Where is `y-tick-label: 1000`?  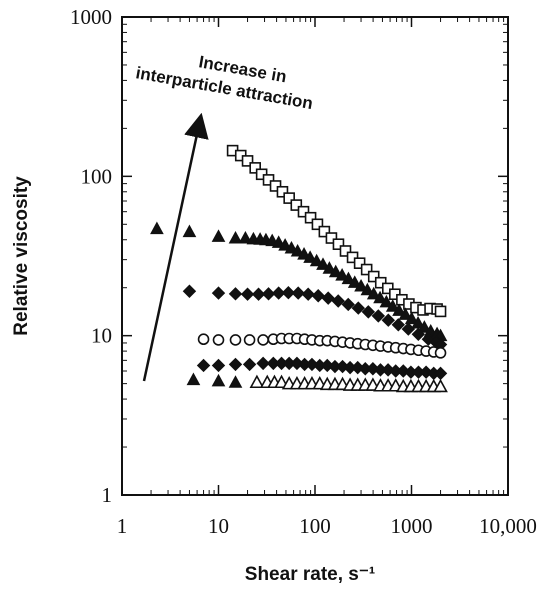
y-tick-label: 1000 is located at coordinates (91, 17).